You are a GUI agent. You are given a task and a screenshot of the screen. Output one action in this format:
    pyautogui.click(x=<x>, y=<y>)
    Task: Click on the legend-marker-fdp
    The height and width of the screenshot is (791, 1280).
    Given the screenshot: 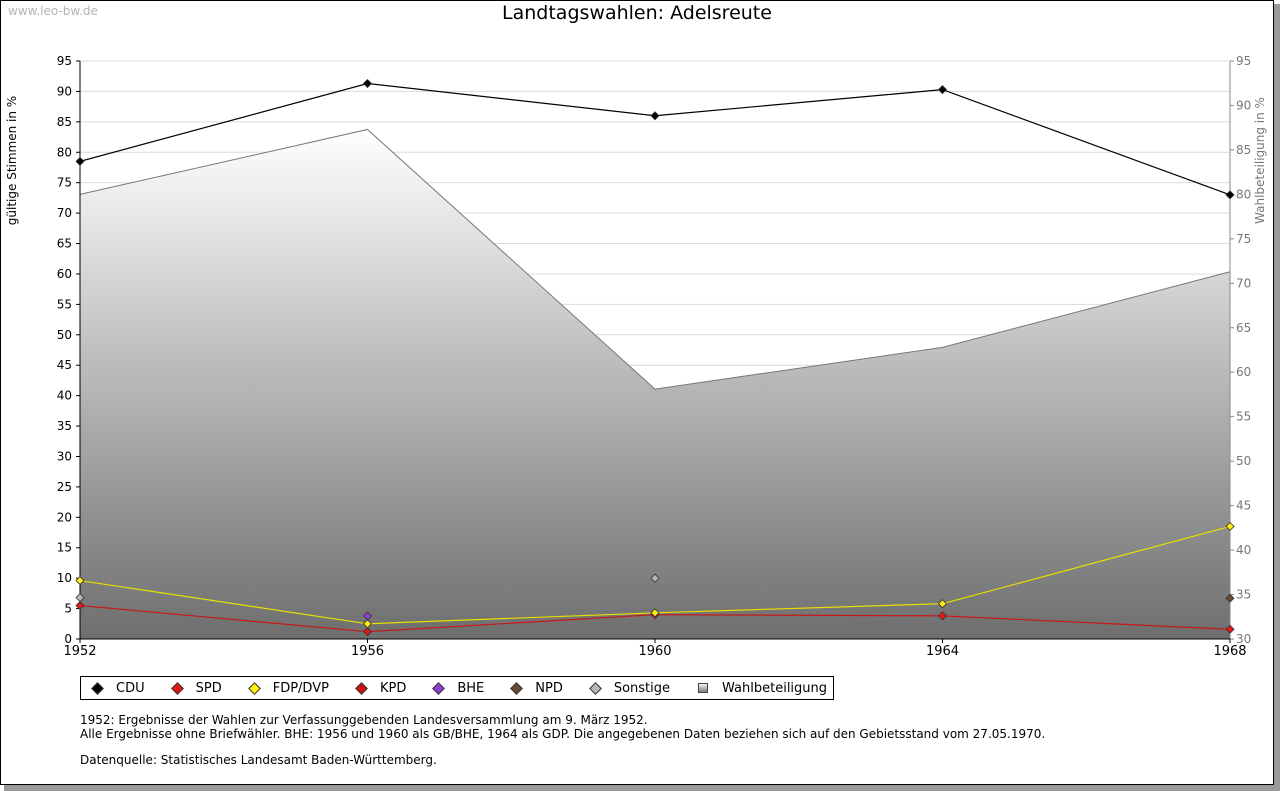 What is the action you would take?
    pyautogui.click(x=254, y=688)
    